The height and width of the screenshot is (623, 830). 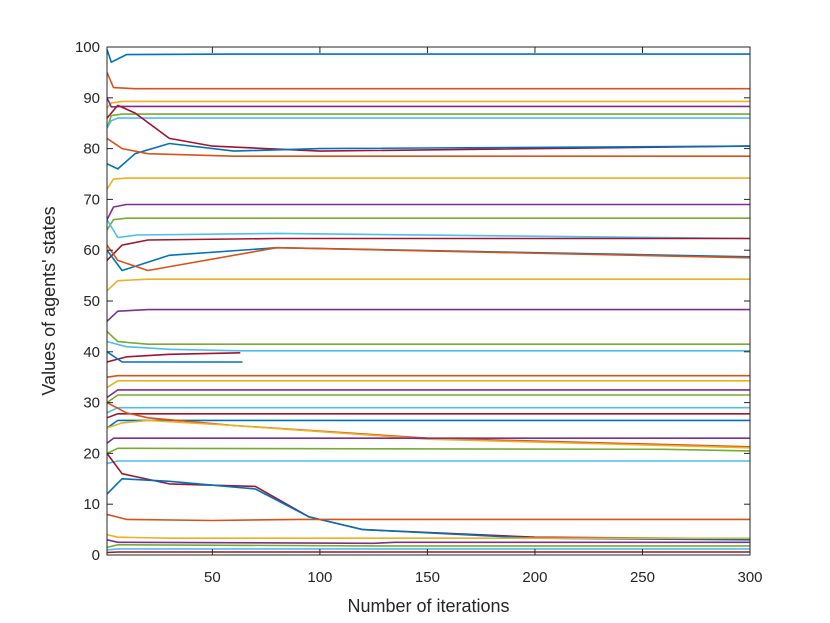 What do you see at coordinates (534, 577) in the screenshot?
I see `x-tick-label-200: 200` at bounding box center [534, 577].